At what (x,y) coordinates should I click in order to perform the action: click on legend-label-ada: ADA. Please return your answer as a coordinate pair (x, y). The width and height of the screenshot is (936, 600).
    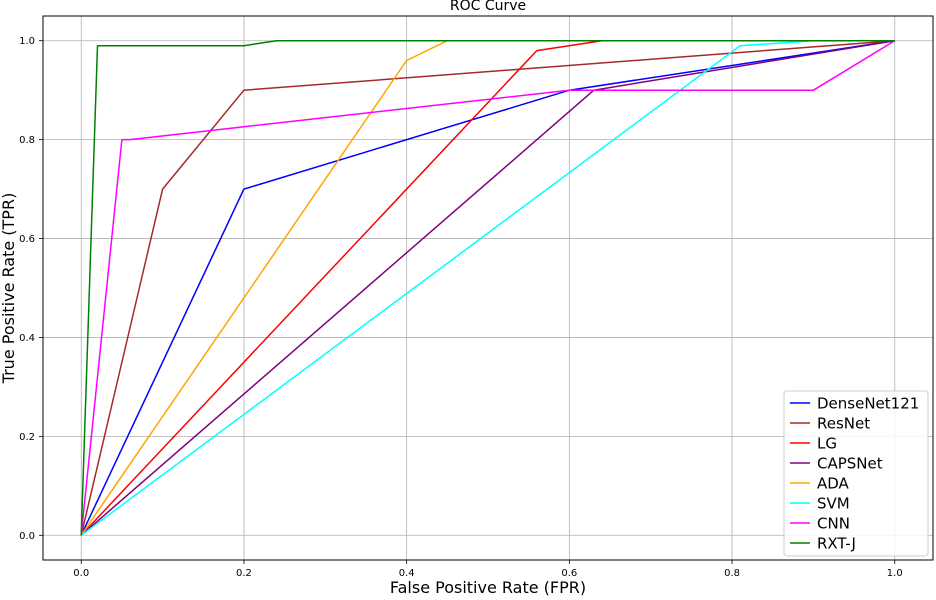
    Looking at the image, I should click on (833, 484).